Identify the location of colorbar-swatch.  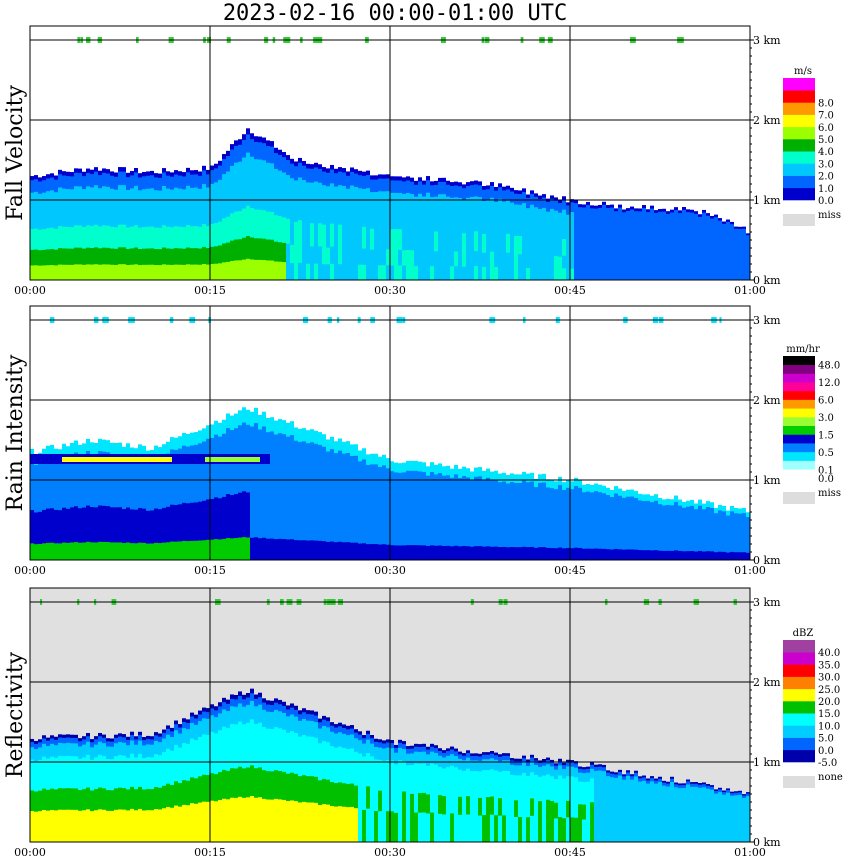
(799, 719).